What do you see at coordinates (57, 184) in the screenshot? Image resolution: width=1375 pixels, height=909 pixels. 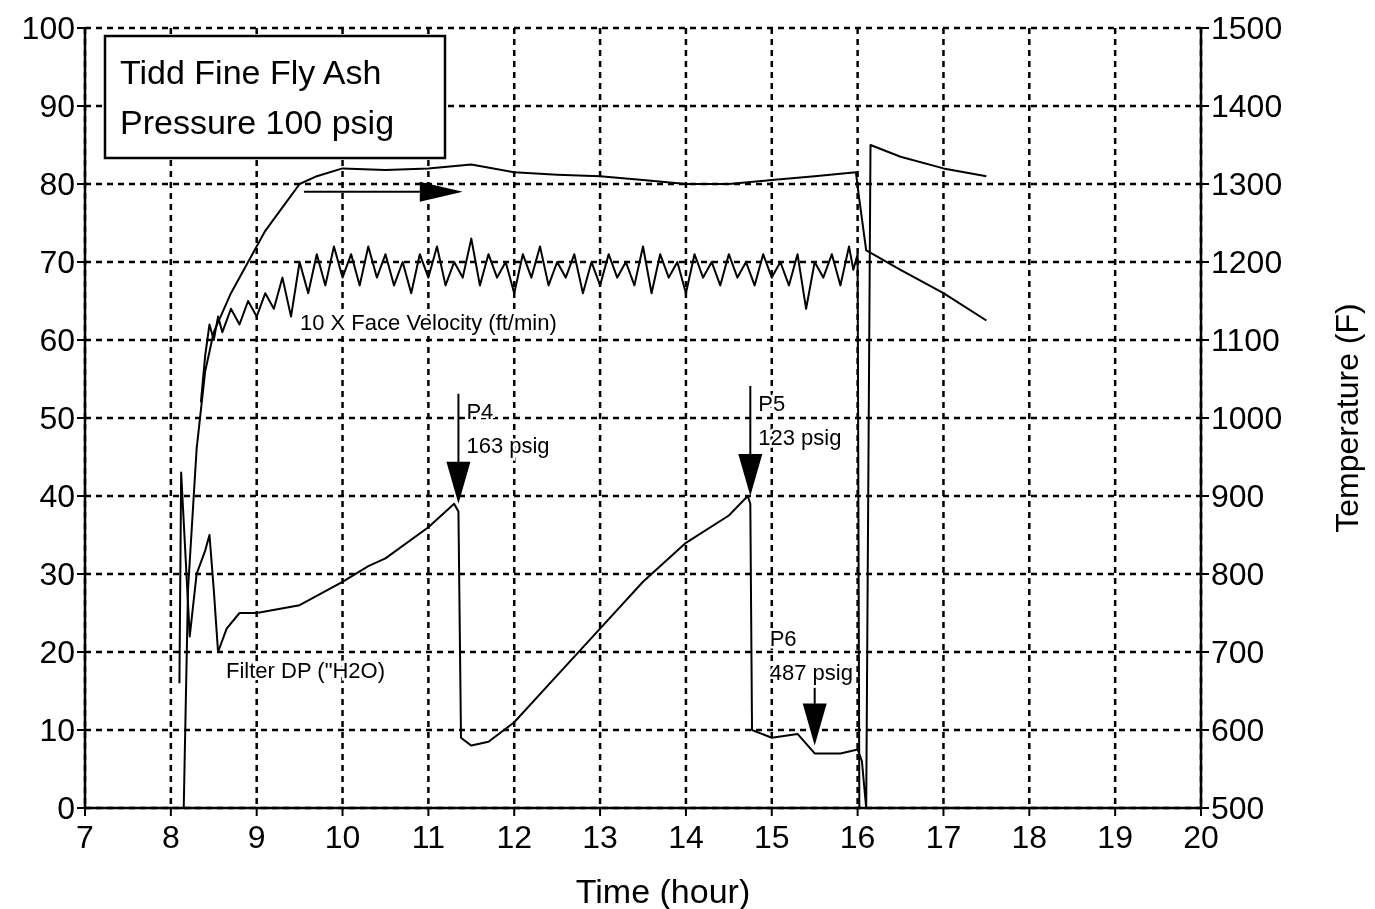 I see `y-tick-label: 80` at bounding box center [57, 184].